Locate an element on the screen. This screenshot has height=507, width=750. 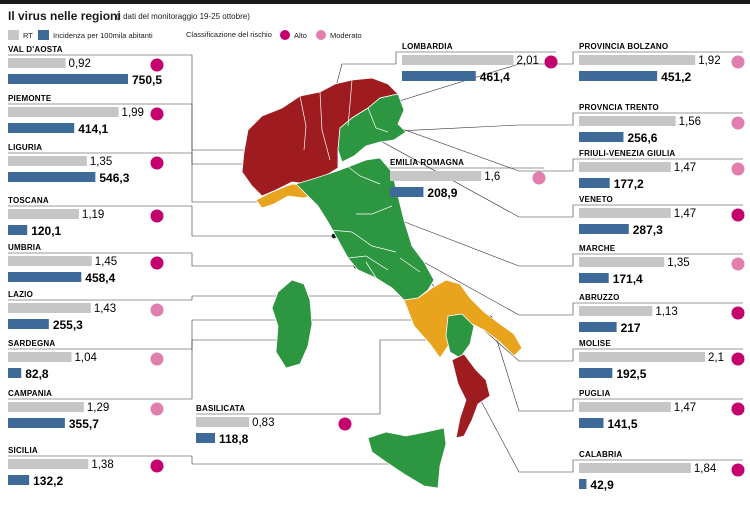
region-name-basilicata: BASILICATA is located at coordinates (220, 408).